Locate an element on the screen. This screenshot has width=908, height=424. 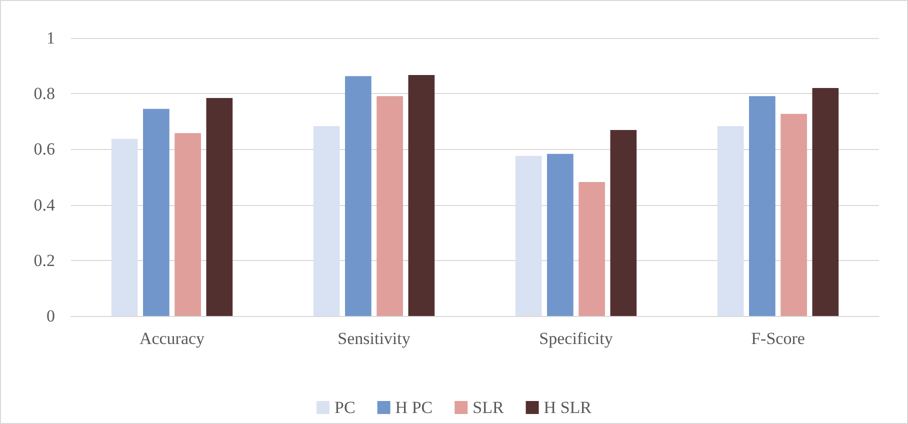
y-tick-label: 0 is located at coordinates (50, 316).